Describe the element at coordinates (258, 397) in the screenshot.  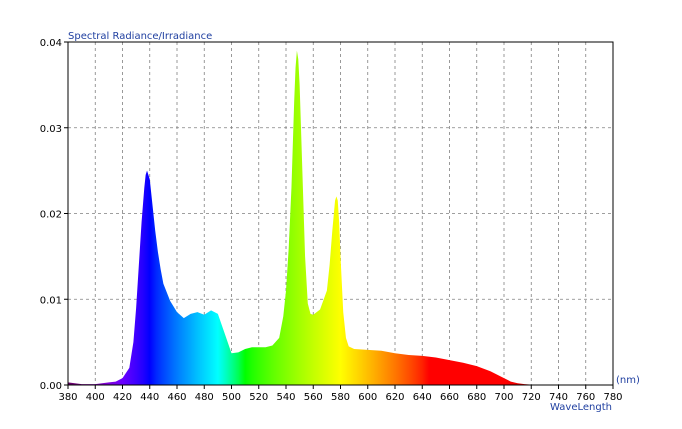
I see `x-tick-label: 520` at that location.